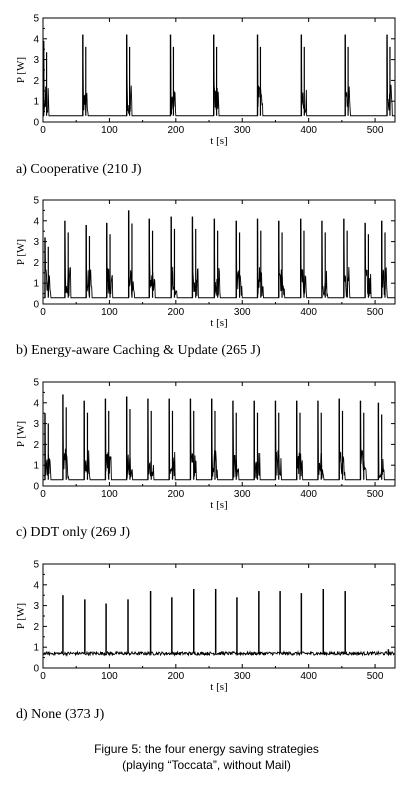  Describe the element at coordinates (79, 169) in the screenshot. I see `panel-caption-a: a) Cooperative (210 J)` at that location.